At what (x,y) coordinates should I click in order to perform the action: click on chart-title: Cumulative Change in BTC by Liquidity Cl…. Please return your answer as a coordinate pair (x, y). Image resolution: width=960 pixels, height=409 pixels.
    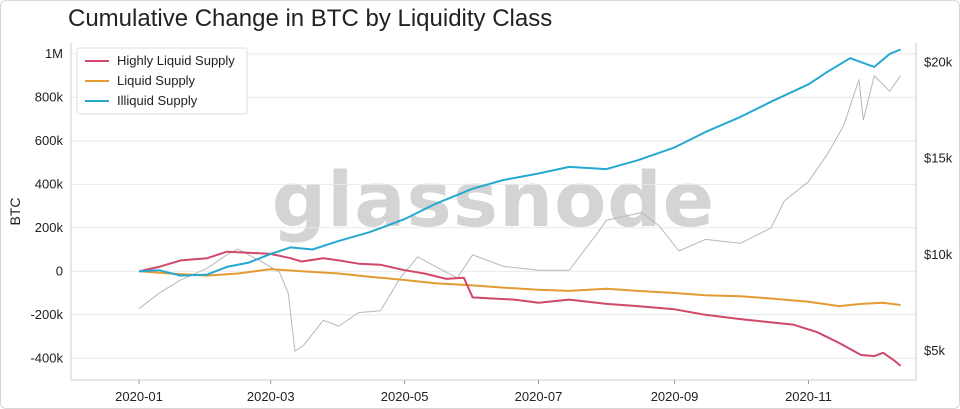
    Looking at the image, I should click on (310, 18).